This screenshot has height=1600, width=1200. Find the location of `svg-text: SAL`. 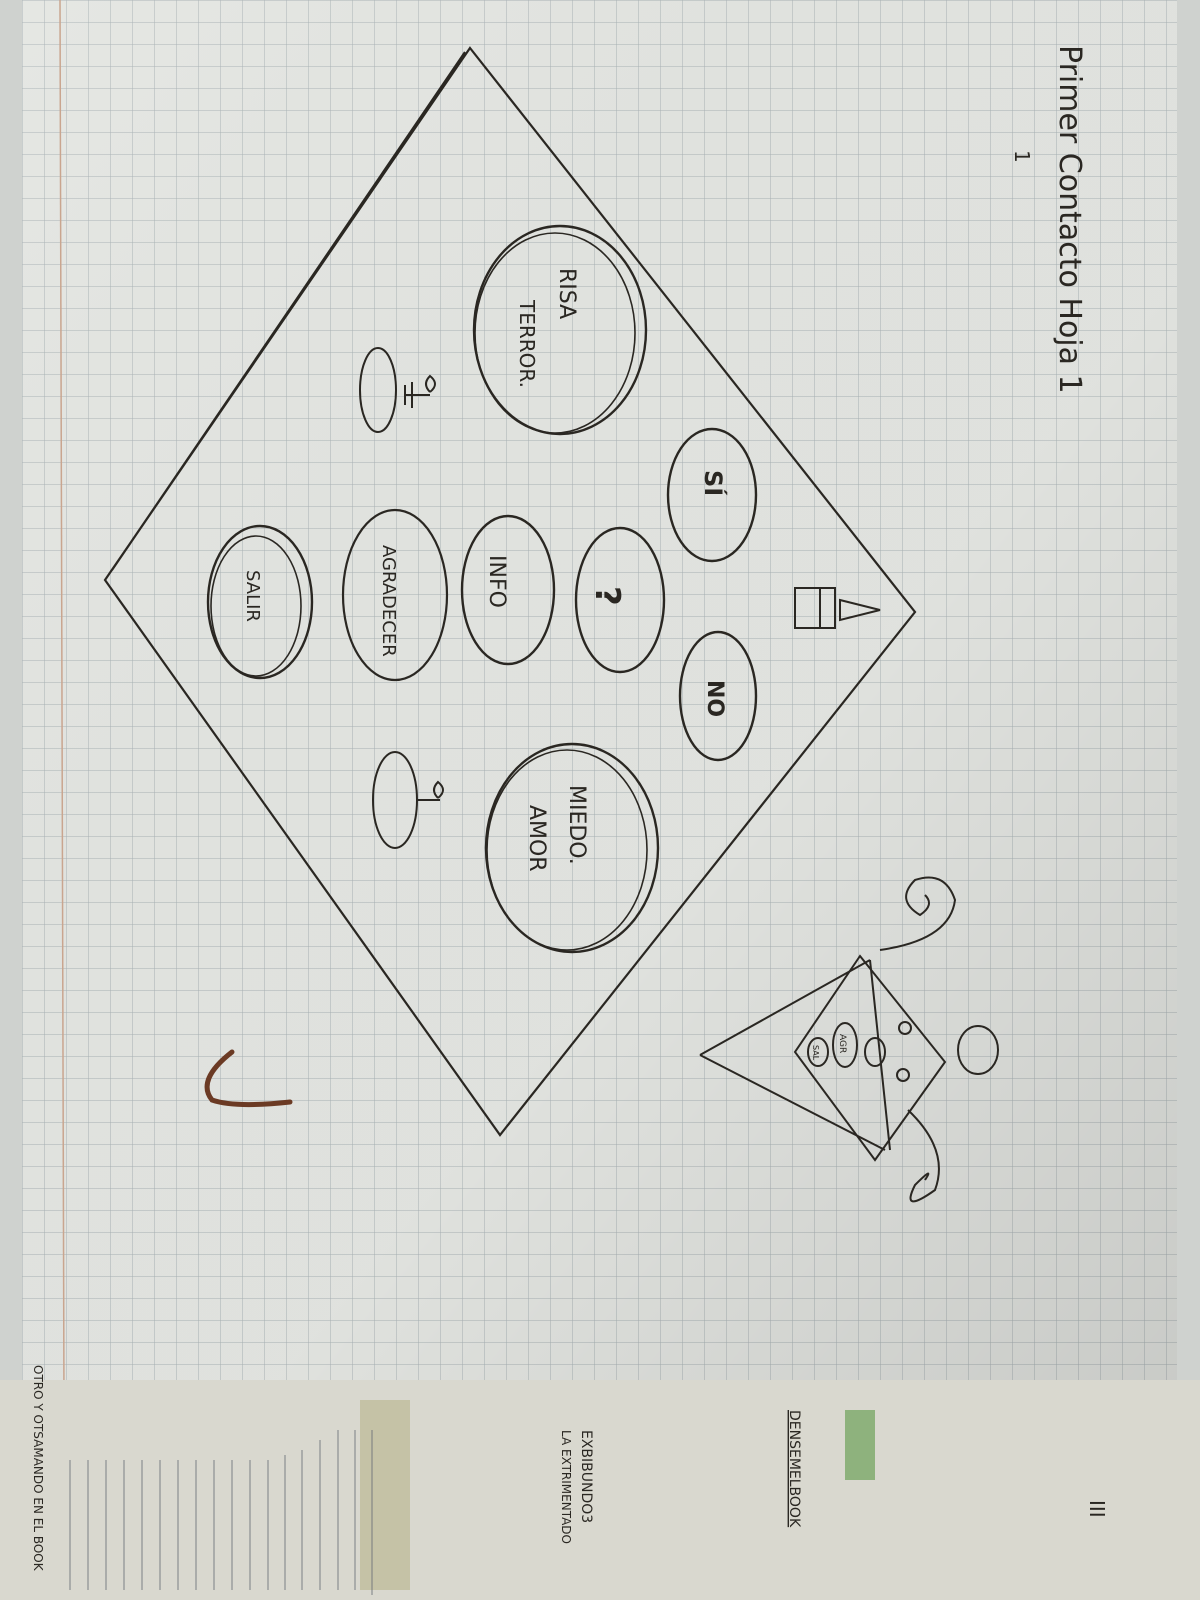

svg-text: SAL is located at coordinates (815, 1053).